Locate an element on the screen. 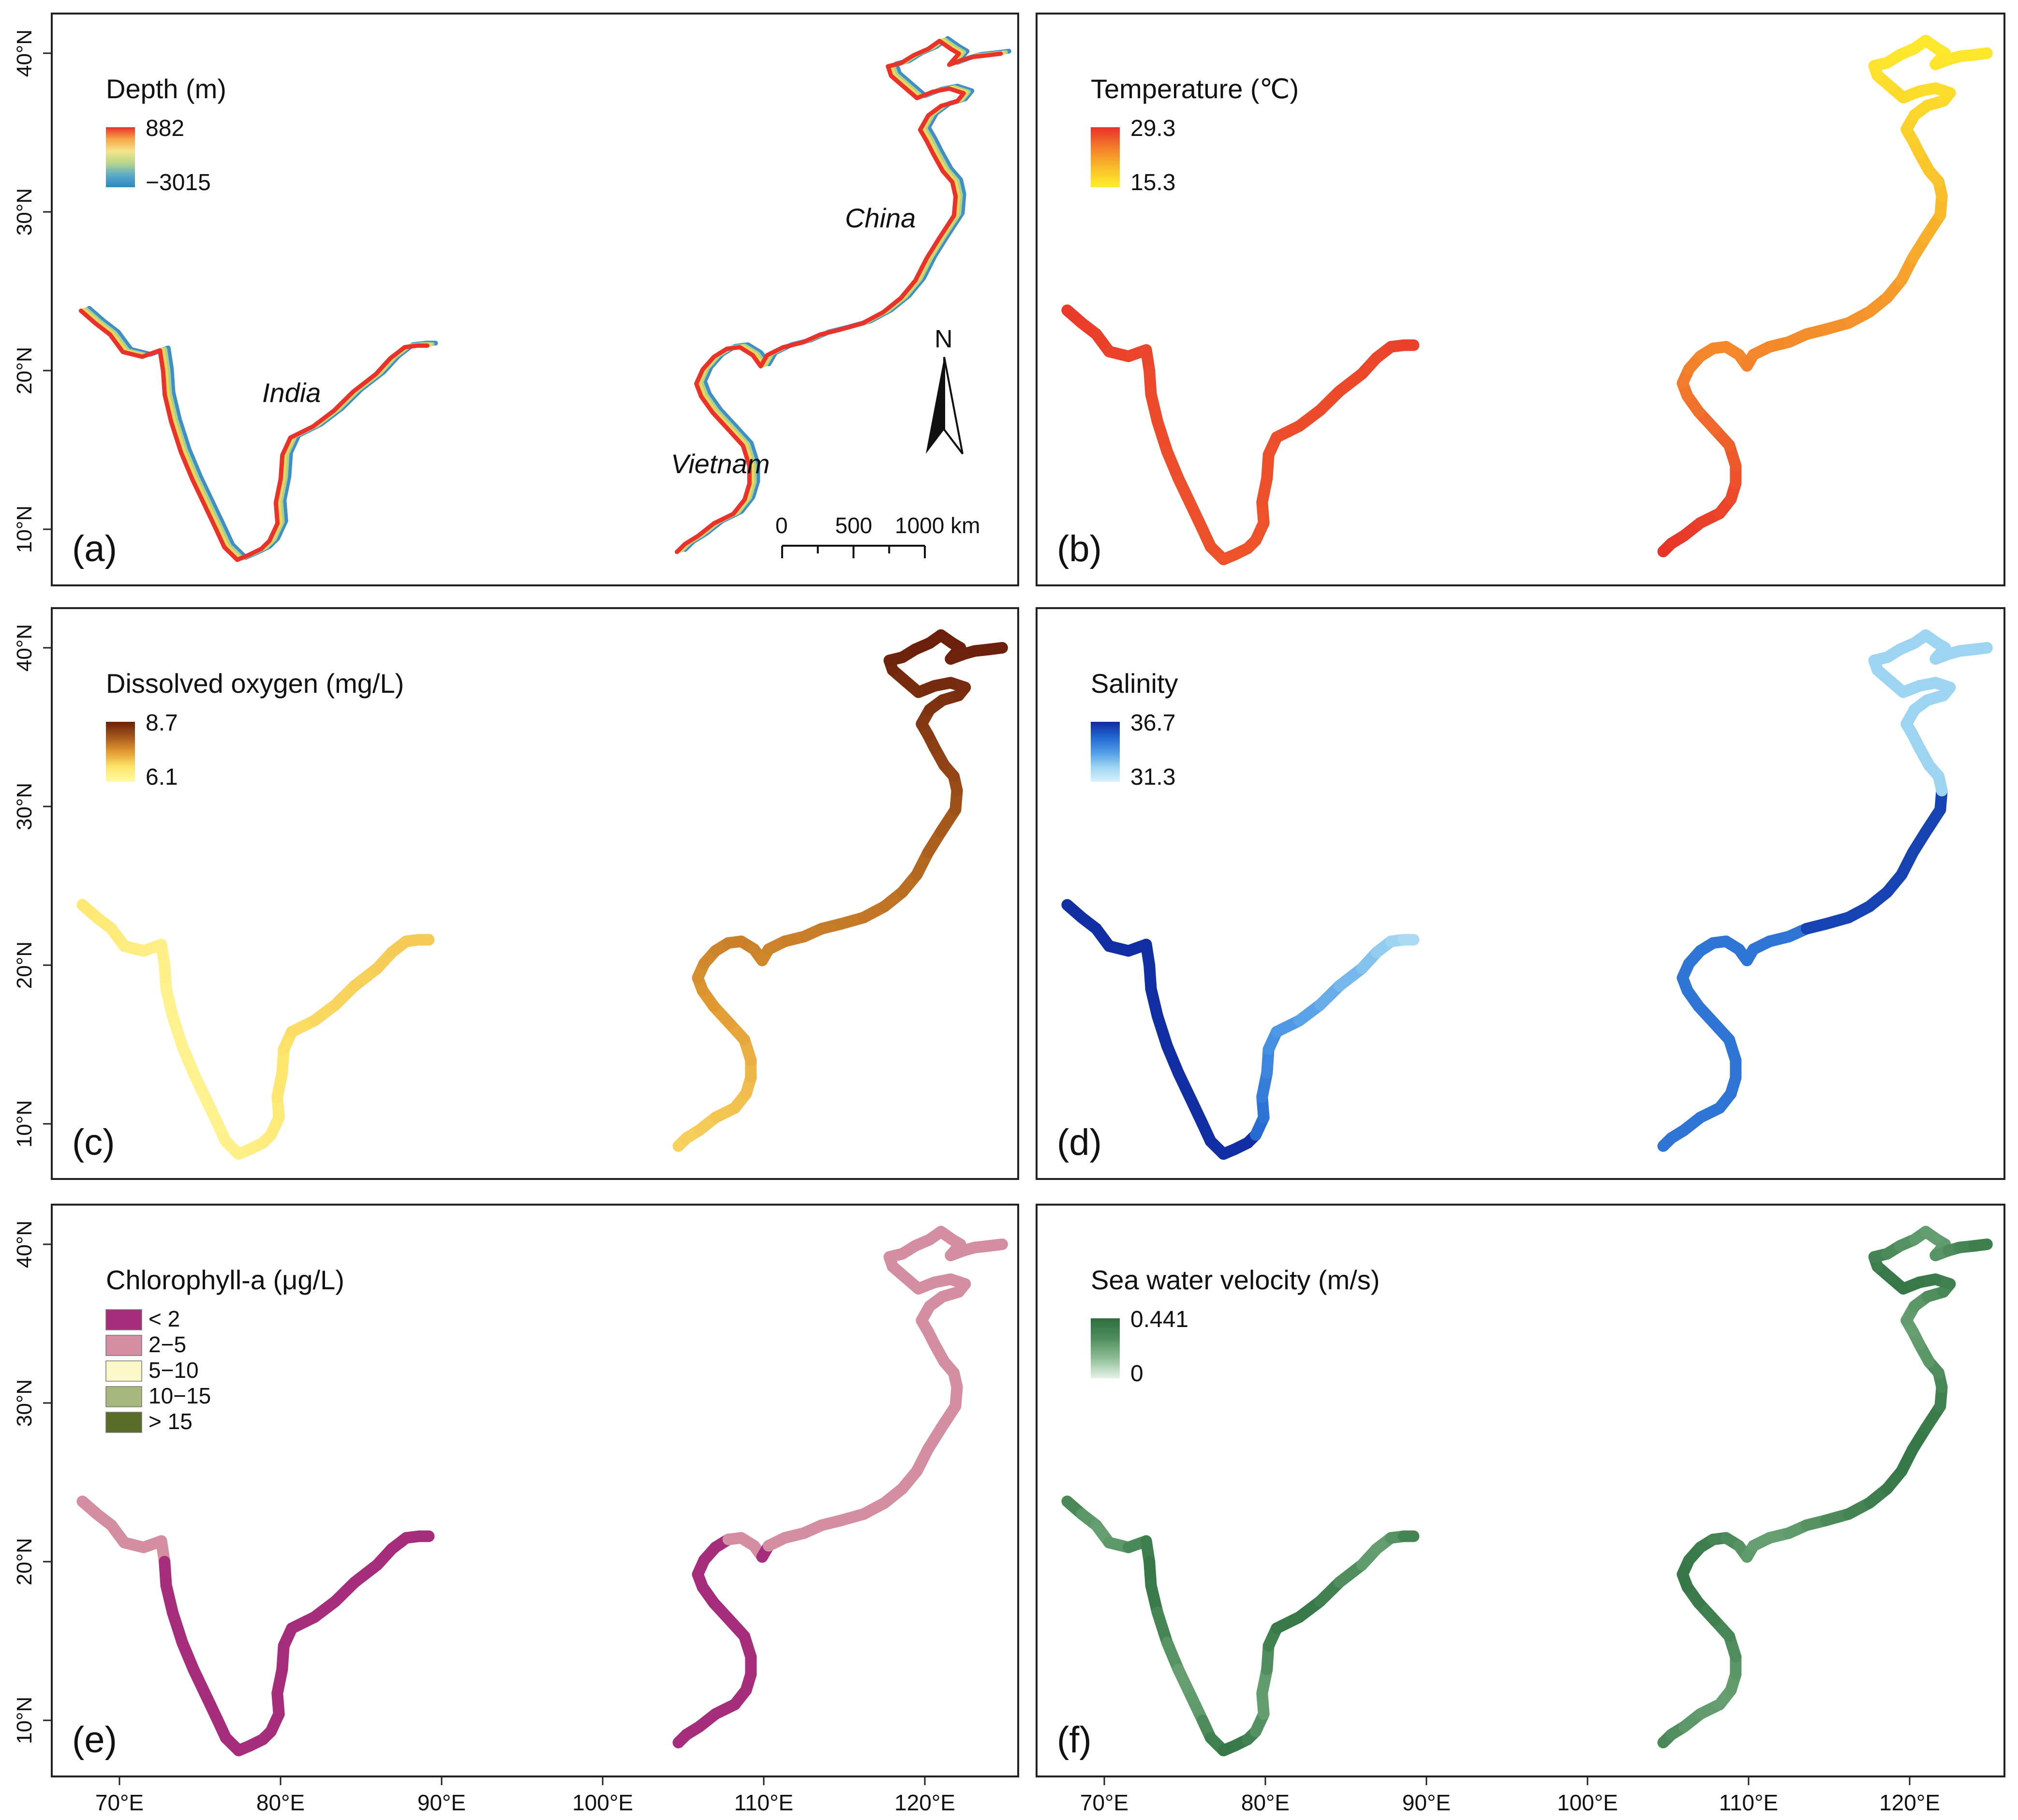 The width and height of the screenshot is (2018, 1820). north-arrow-icon is located at coordinates (935, 405).